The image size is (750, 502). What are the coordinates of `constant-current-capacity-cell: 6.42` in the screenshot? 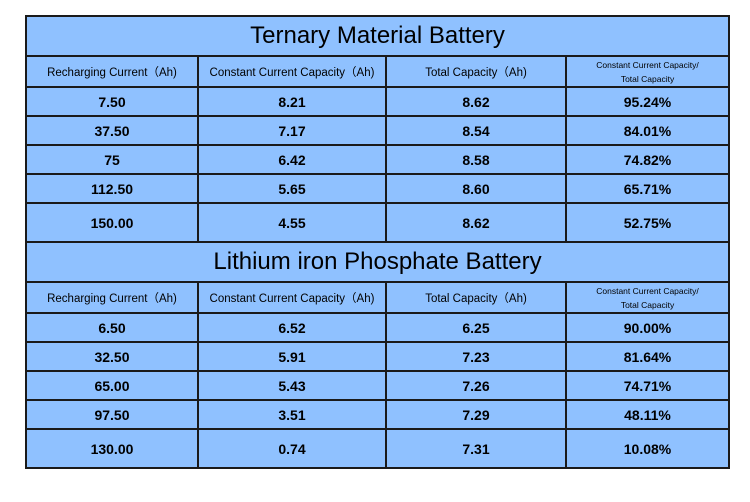 It's located at (292, 159).